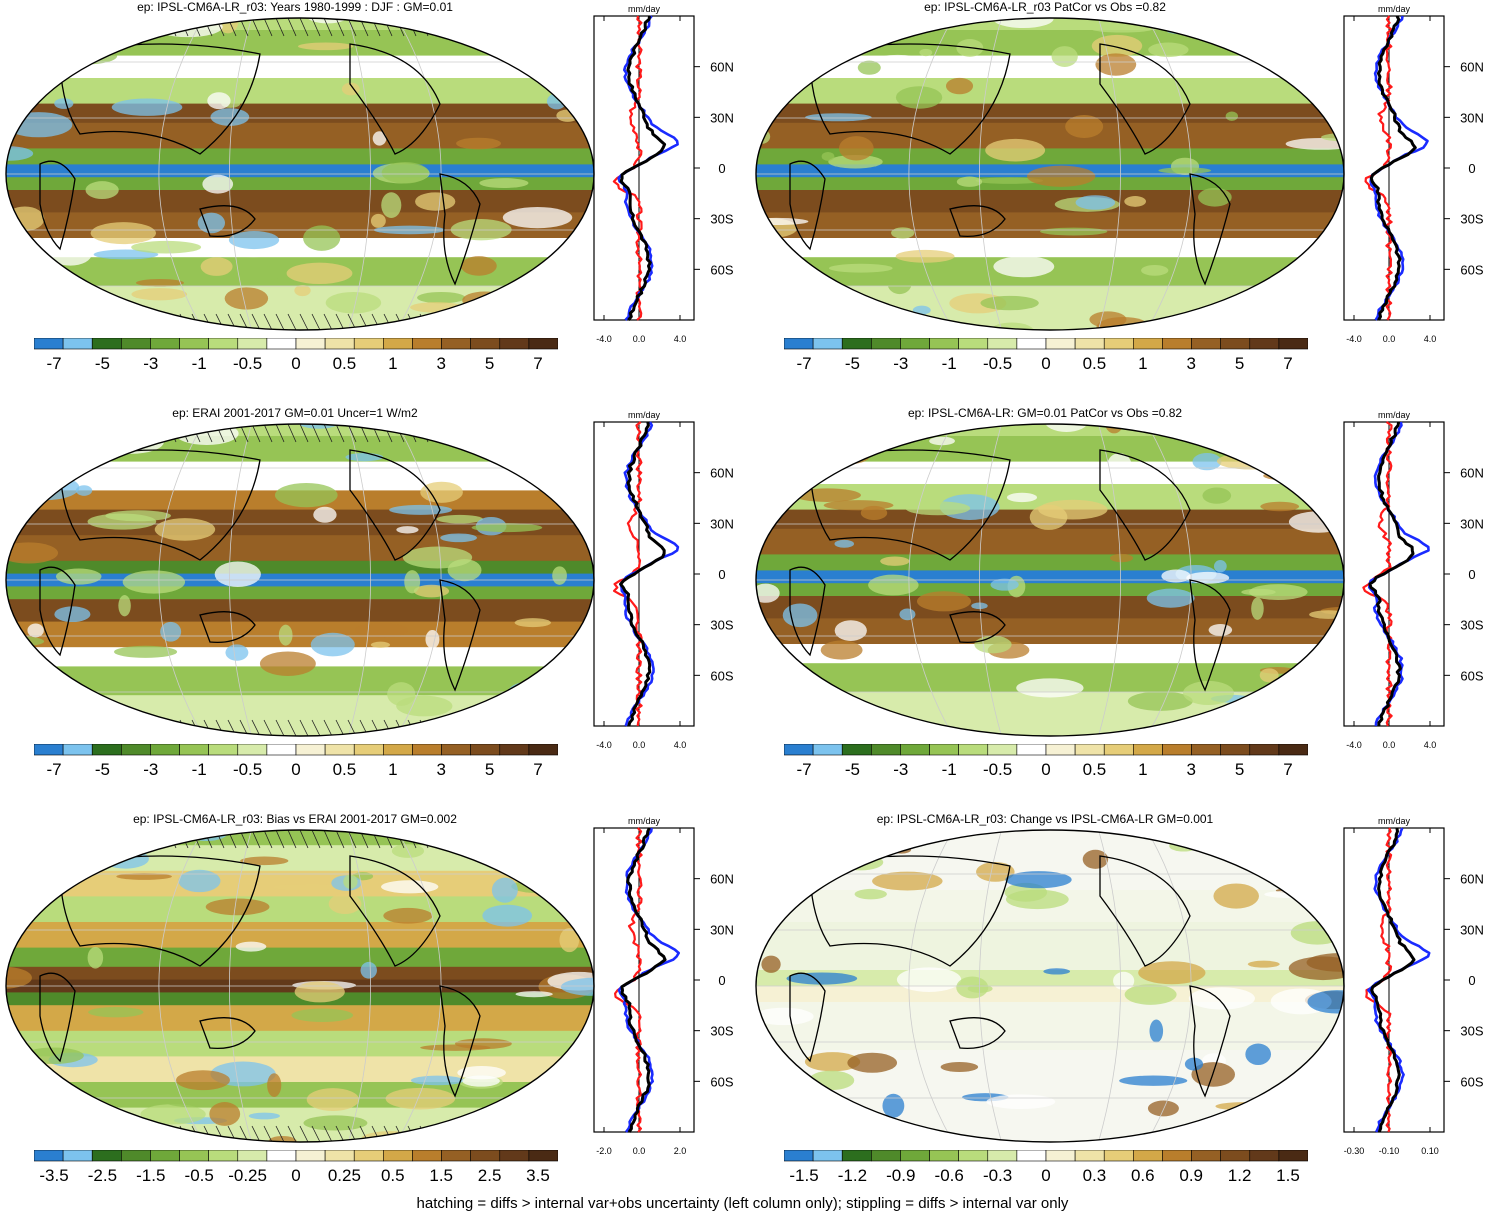 This screenshot has width=1485, height=1217. Describe the element at coordinates (296, 363) in the screenshot. I see `cbar-label: 0` at that location.